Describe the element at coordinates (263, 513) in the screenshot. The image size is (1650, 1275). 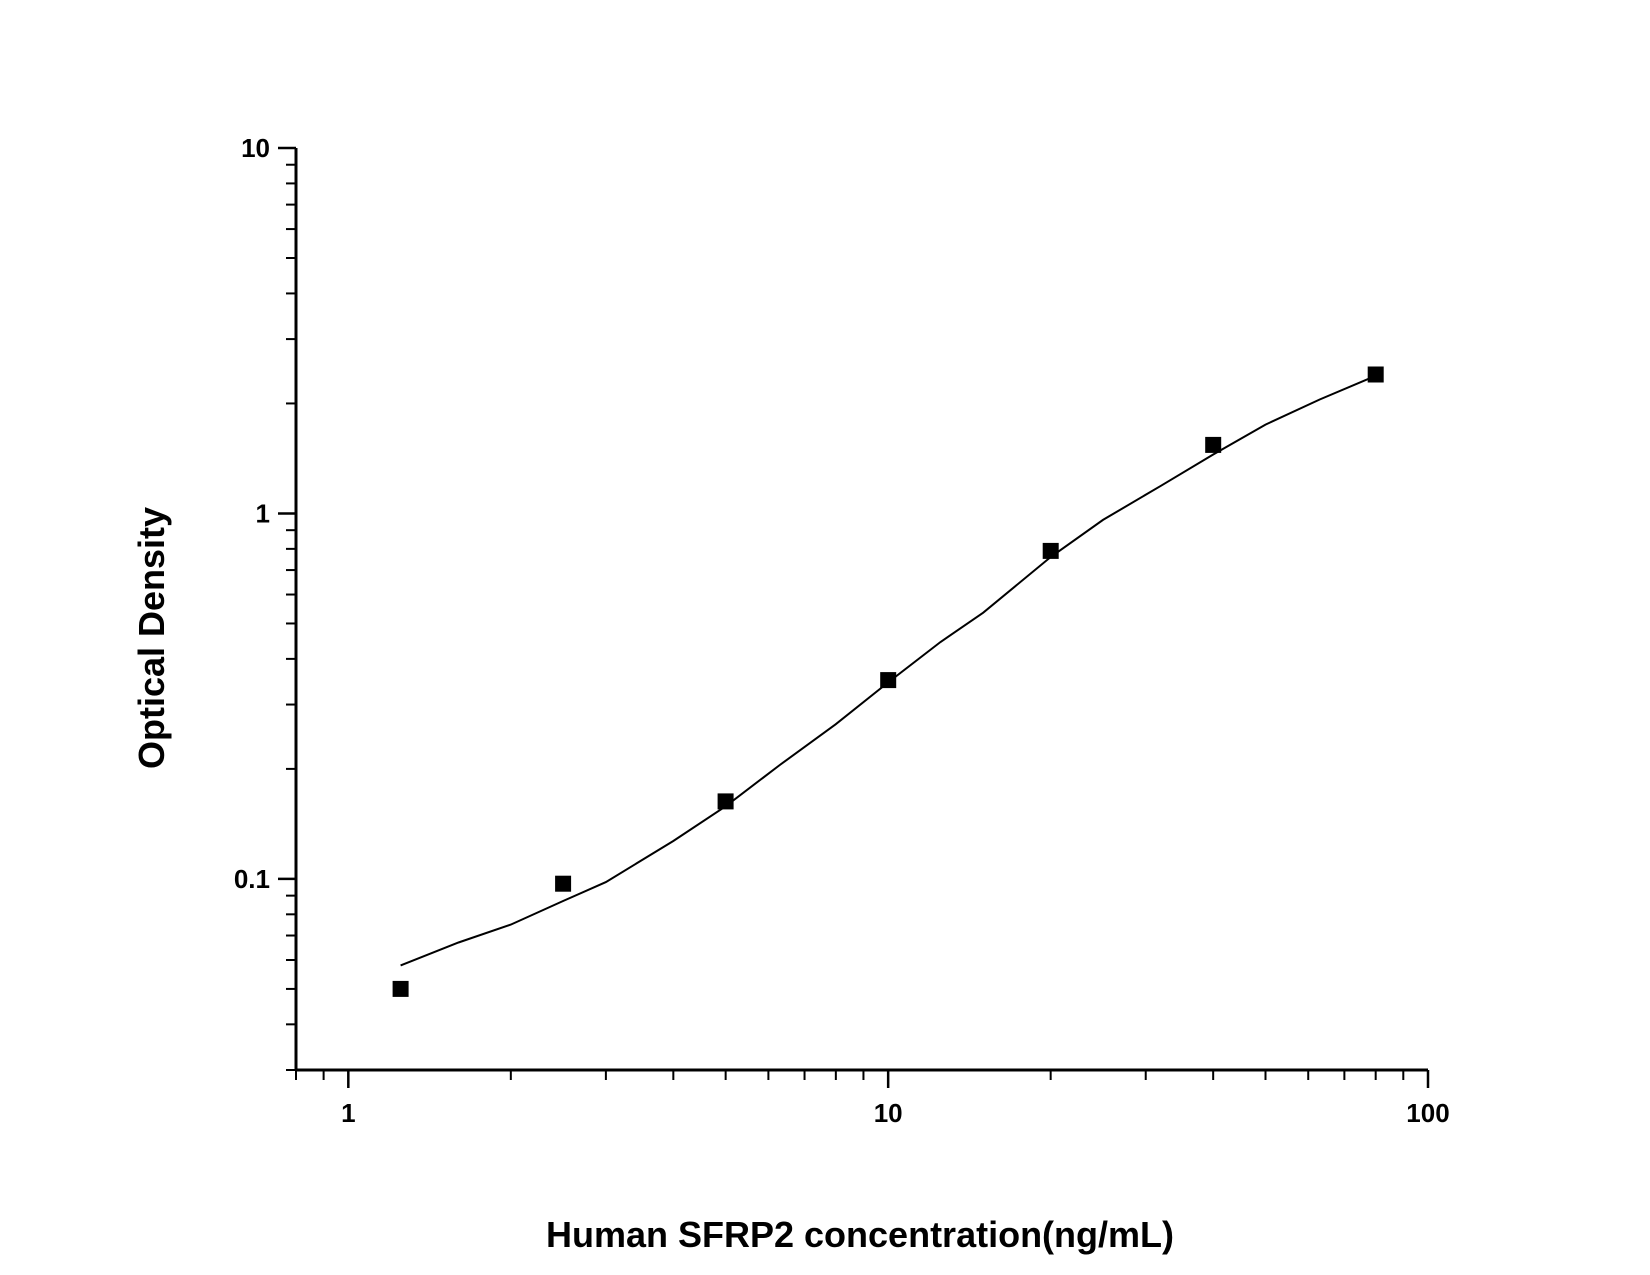
I see `y-tick-label: 1` at that location.